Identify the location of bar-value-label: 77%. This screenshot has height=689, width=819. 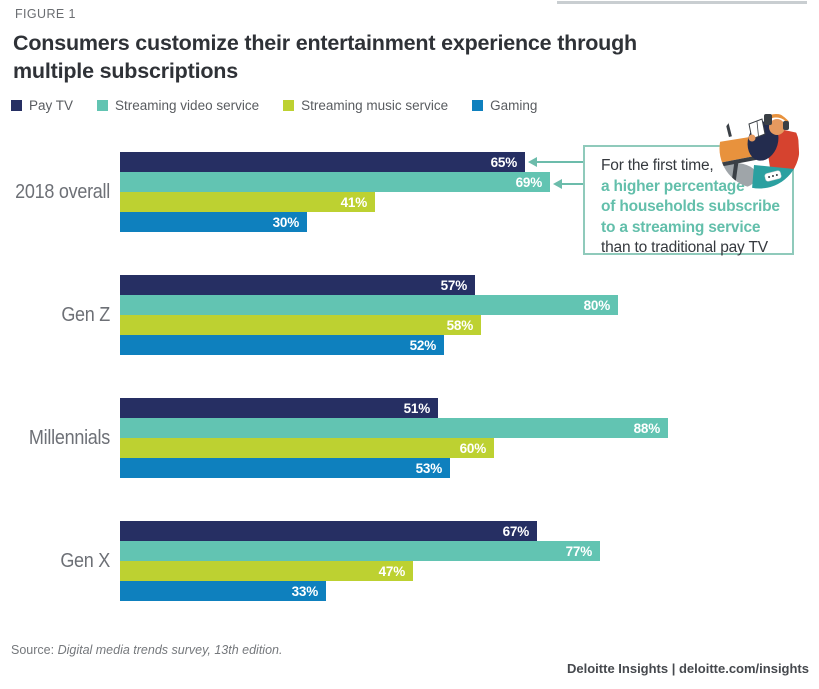
(579, 551).